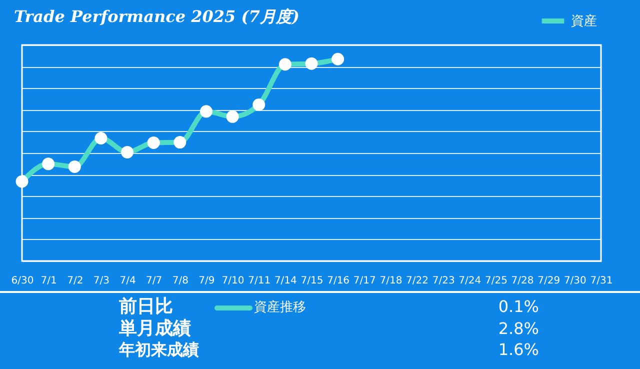 The width and height of the screenshot is (640, 369). I want to click on x-tick-label: 7/8, so click(180, 281).